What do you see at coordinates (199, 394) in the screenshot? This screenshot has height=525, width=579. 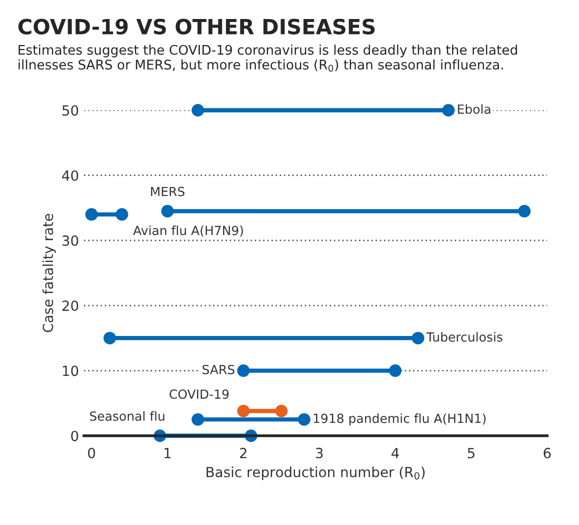 I see `series-label: COVID-19` at bounding box center [199, 394].